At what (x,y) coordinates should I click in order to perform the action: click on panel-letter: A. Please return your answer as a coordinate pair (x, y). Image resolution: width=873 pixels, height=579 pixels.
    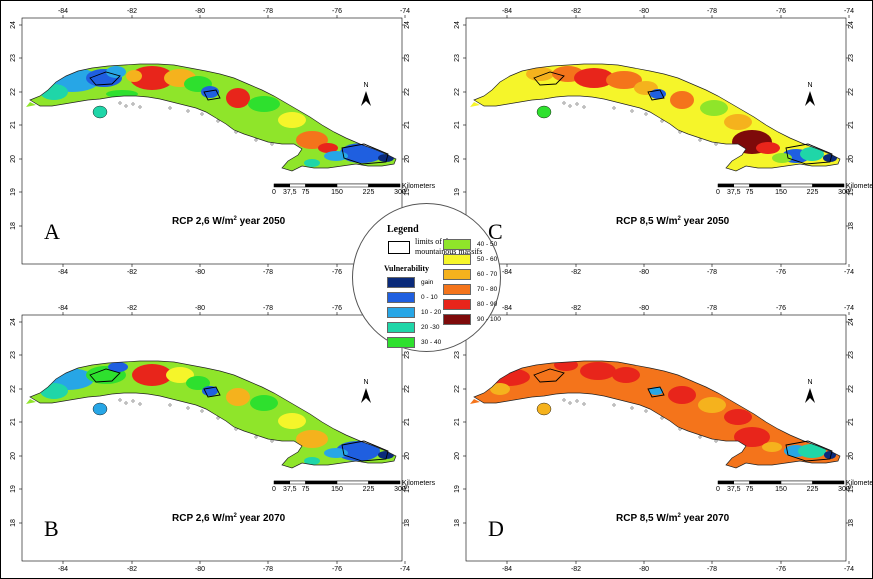
    Looking at the image, I should click on (52, 231).